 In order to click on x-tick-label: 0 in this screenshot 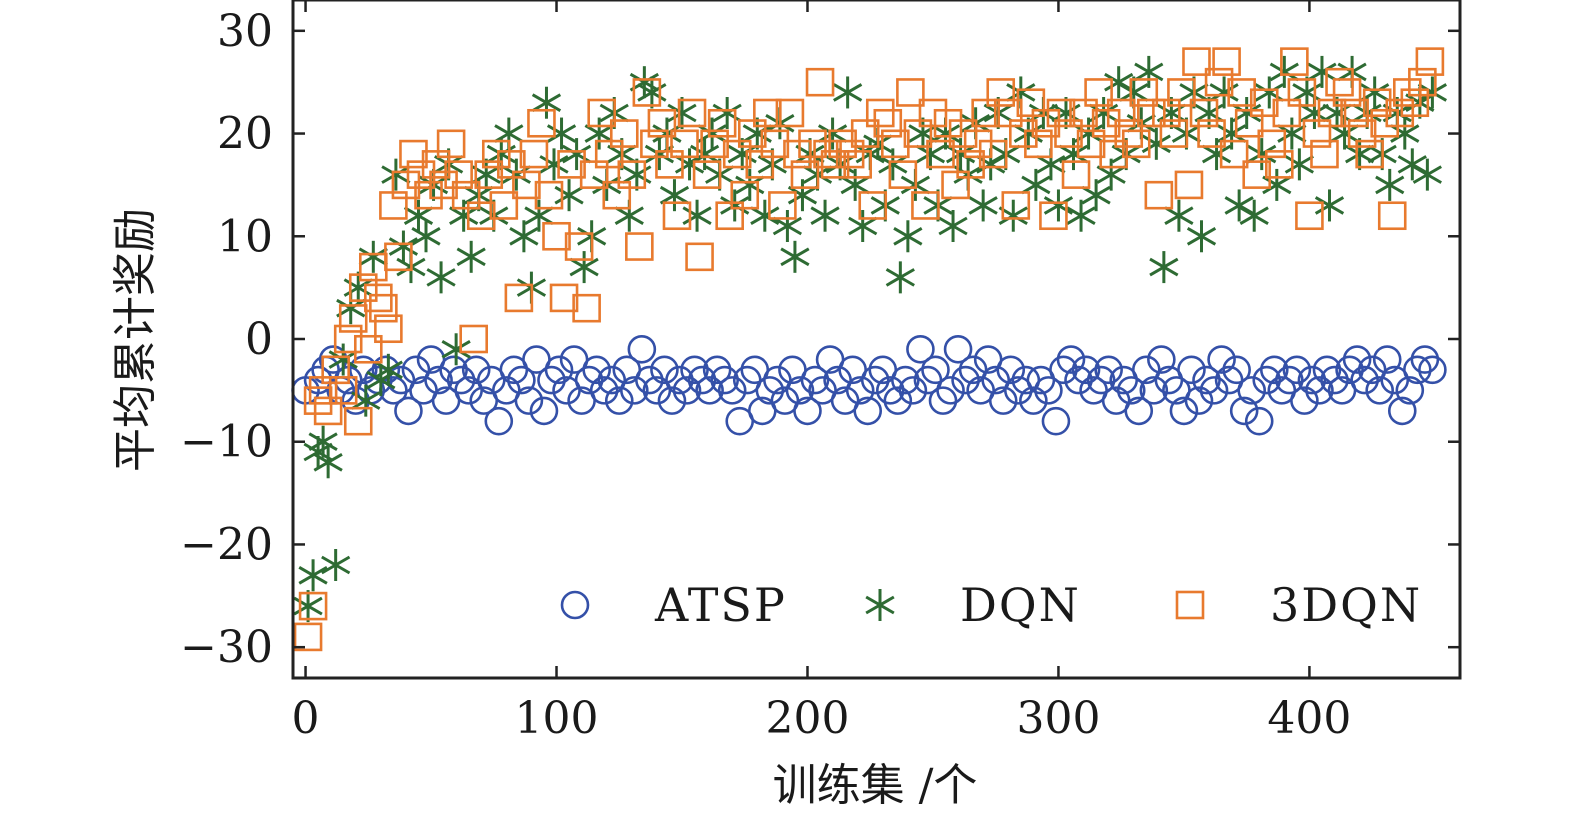, I will do `click(306, 718)`.